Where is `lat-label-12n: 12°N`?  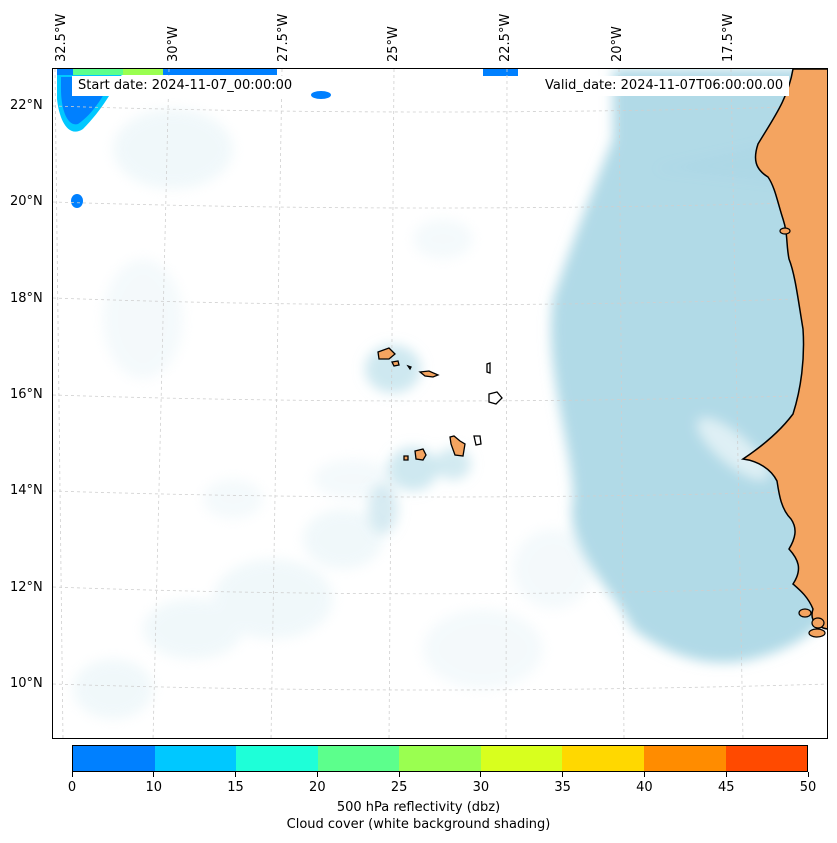 lat-label-12n: 12°N is located at coordinates (26, 587).